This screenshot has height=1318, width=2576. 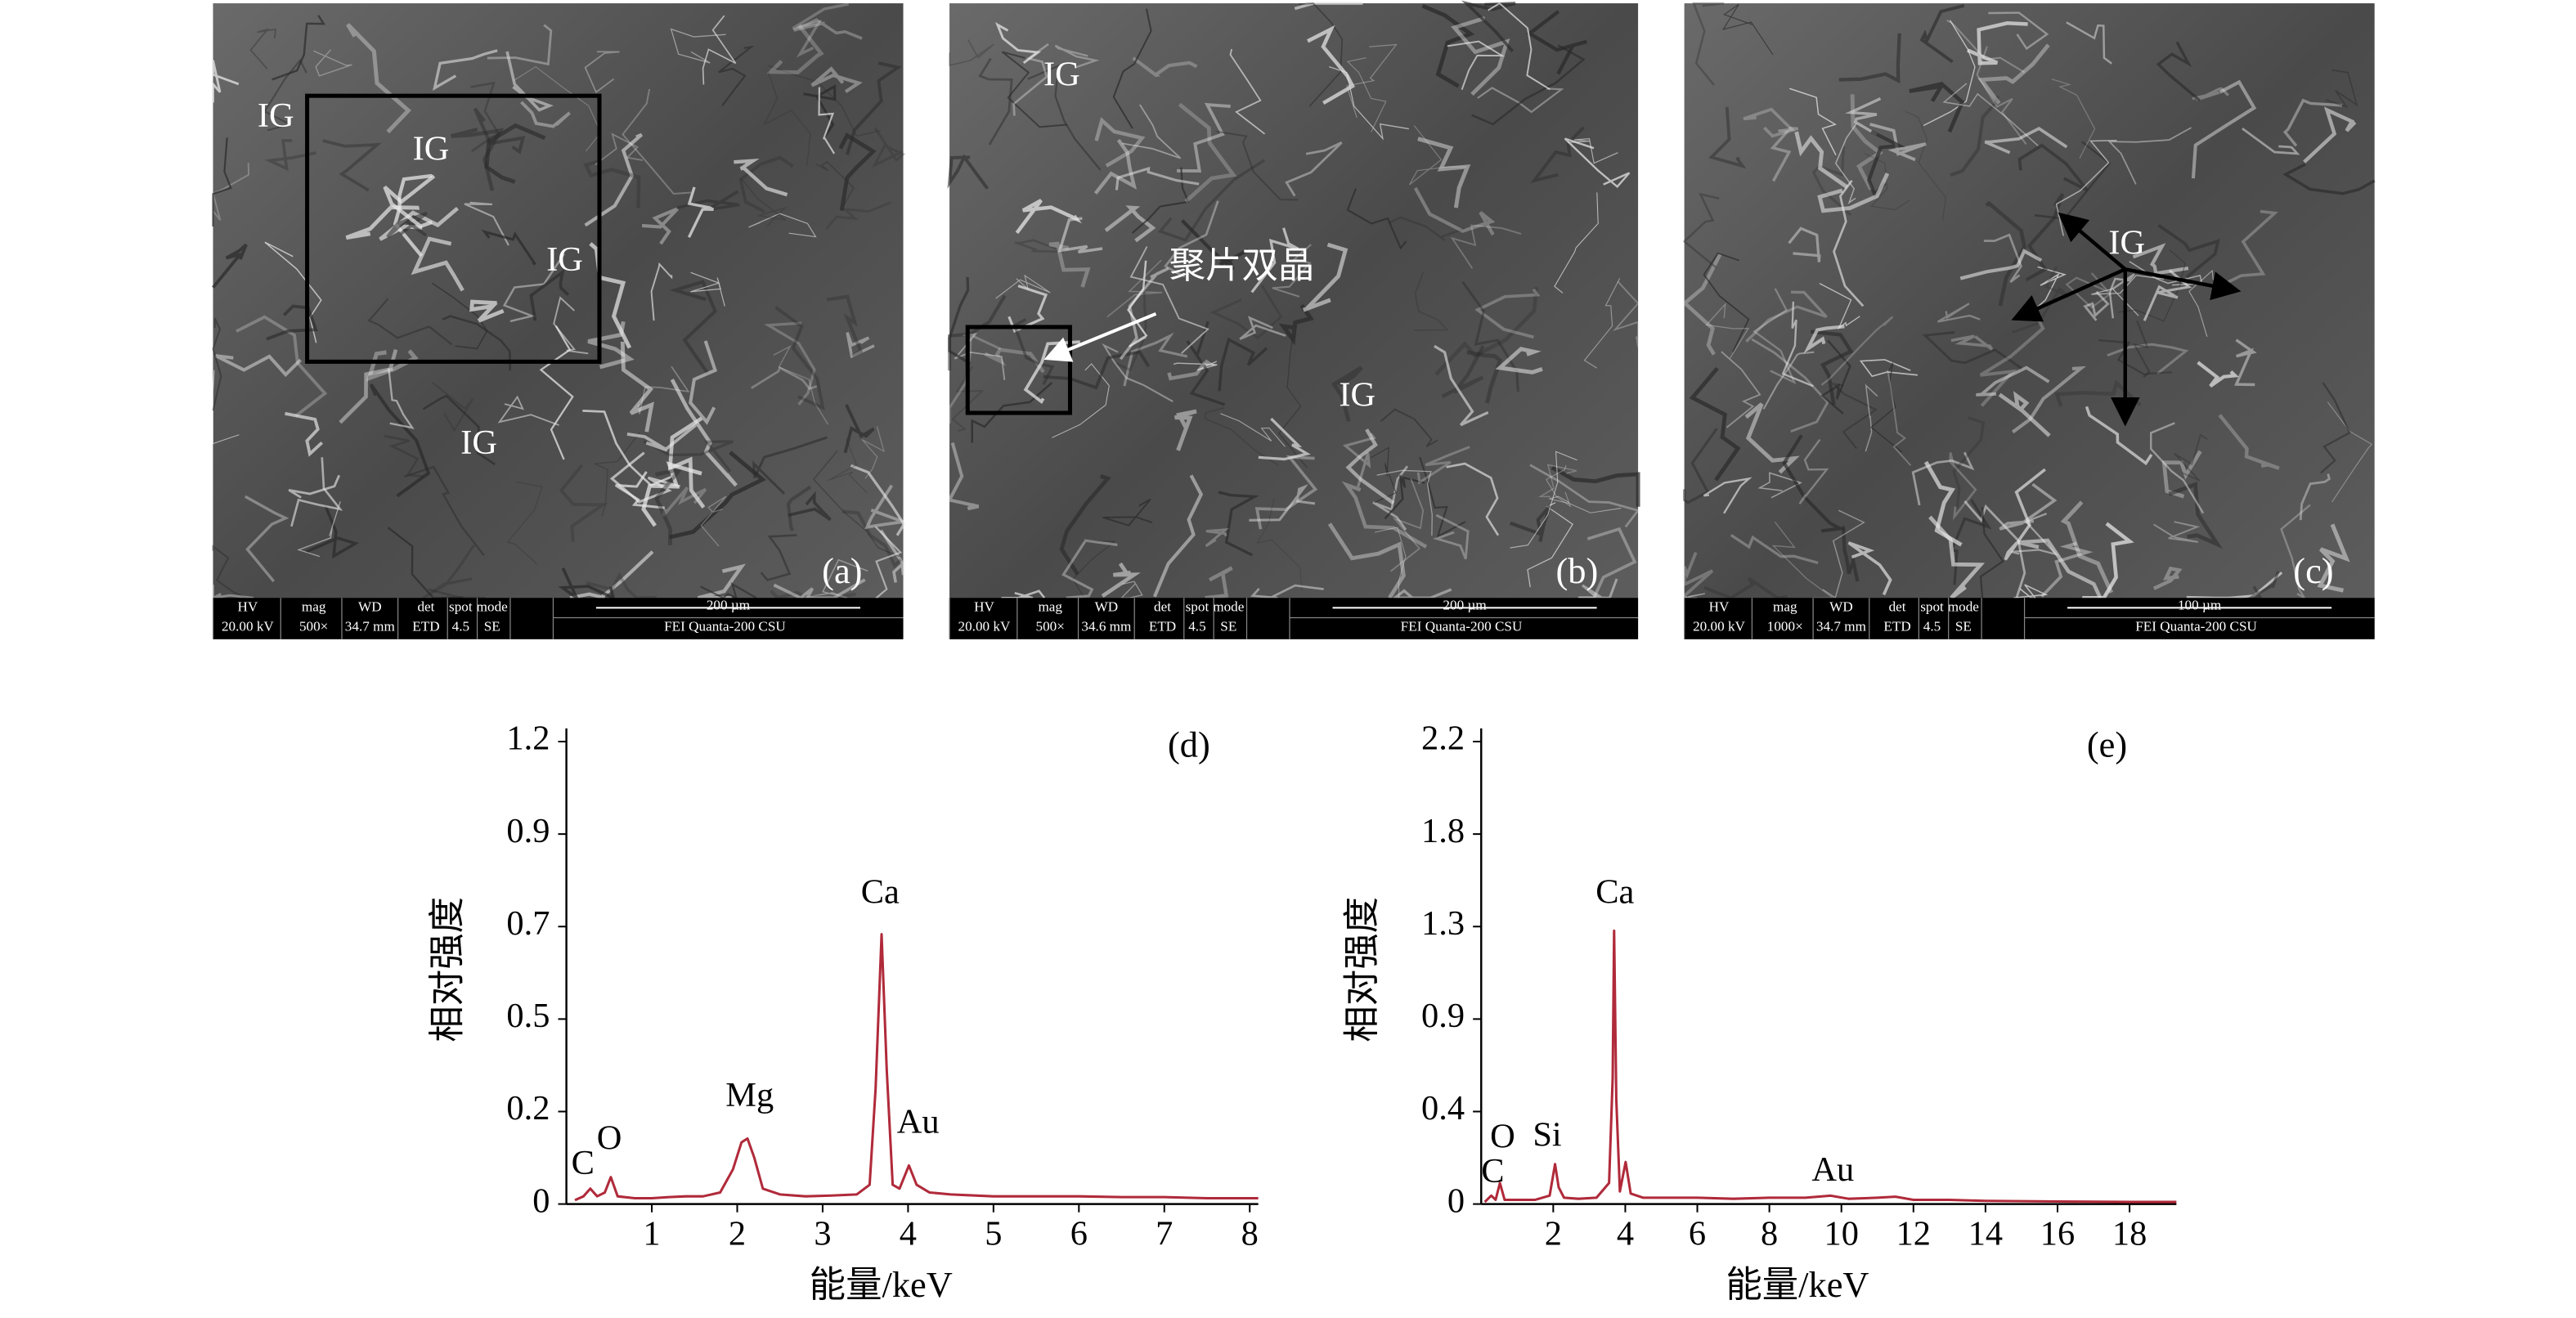 I want to click on instrument: FEI Quanta-200 CSU, so click(x=725, y=626).